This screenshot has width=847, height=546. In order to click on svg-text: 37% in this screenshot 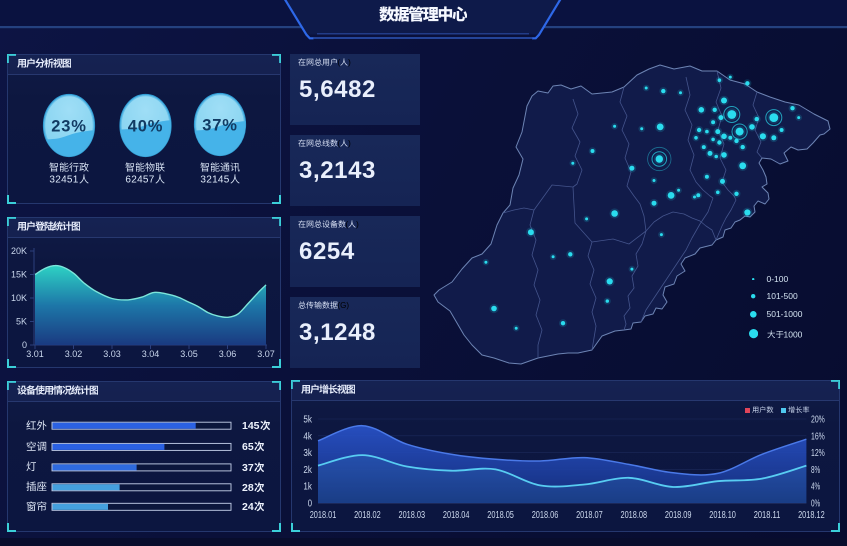, I will do `click(219, 126)`.